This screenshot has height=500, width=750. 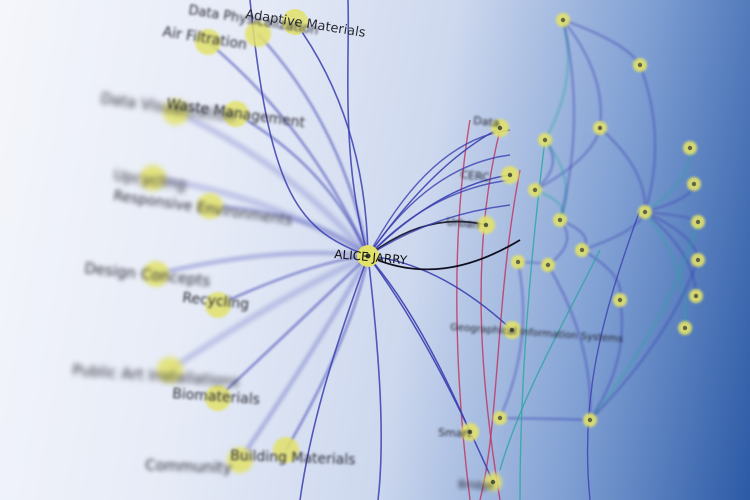 What do you see at coordinates (189, 466) in the screenshot?
I see `topic-label: Community` at bounding box center [189, 466].